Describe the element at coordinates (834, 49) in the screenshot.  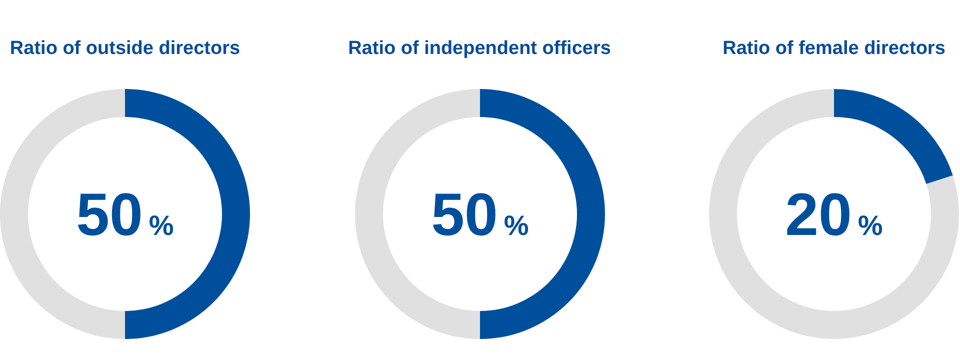
I see `chart-title: Ratio of female directors` at that location.